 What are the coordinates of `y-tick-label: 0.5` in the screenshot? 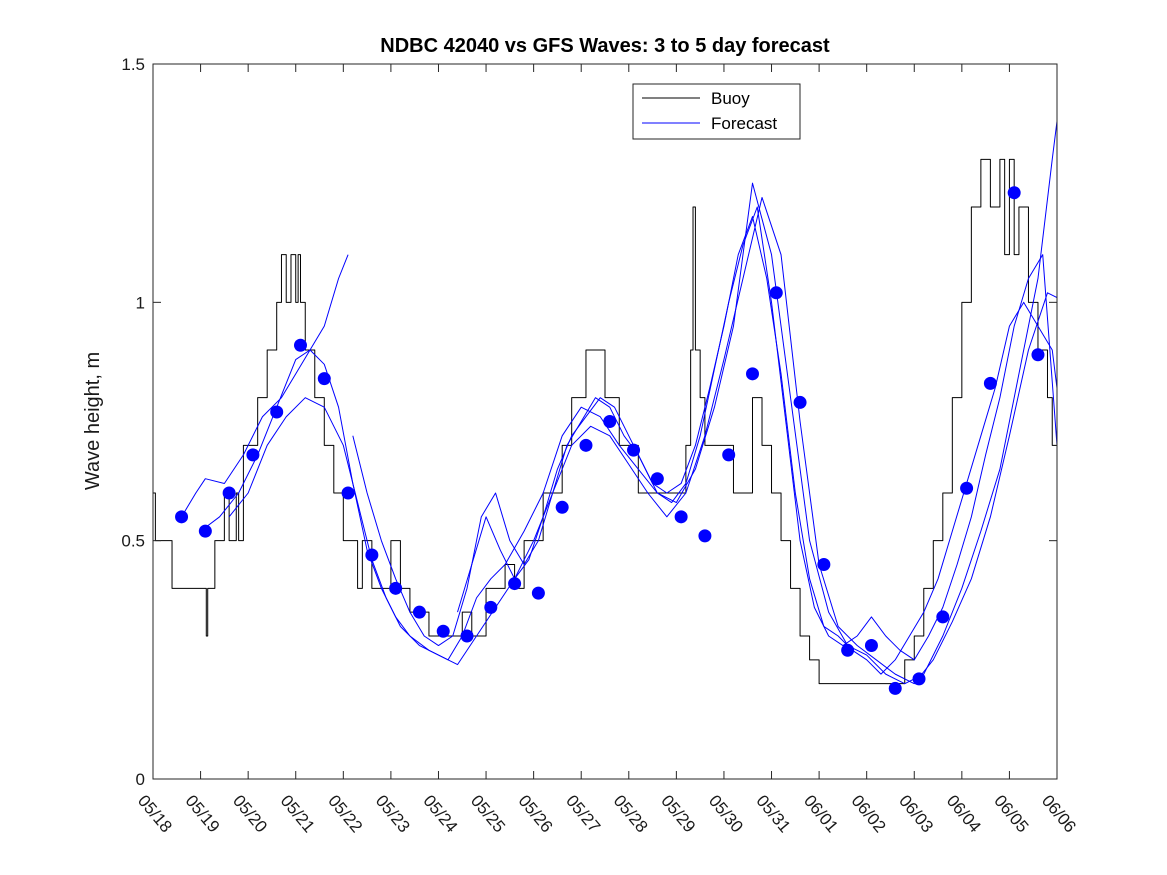 It's located at (133, 541).